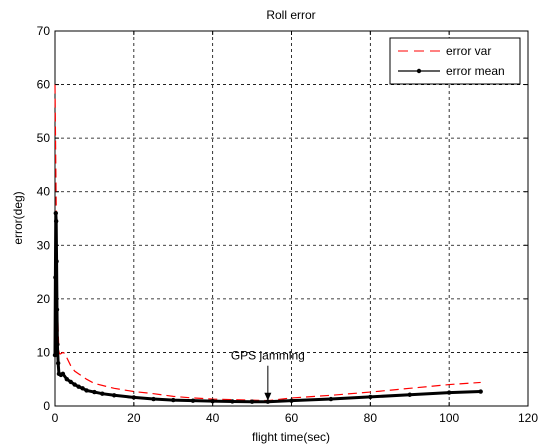  Describe the element at coordinates (44, 352) in the screenshot. I see `y-tick-label: 10` at that location.